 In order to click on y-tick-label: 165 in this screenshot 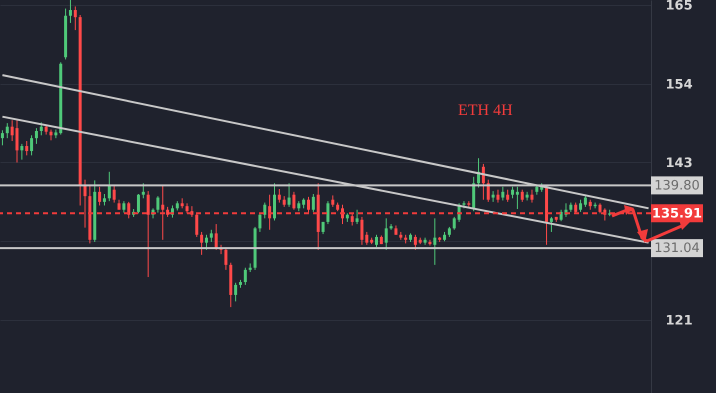, I will do `click(679, 7)`.